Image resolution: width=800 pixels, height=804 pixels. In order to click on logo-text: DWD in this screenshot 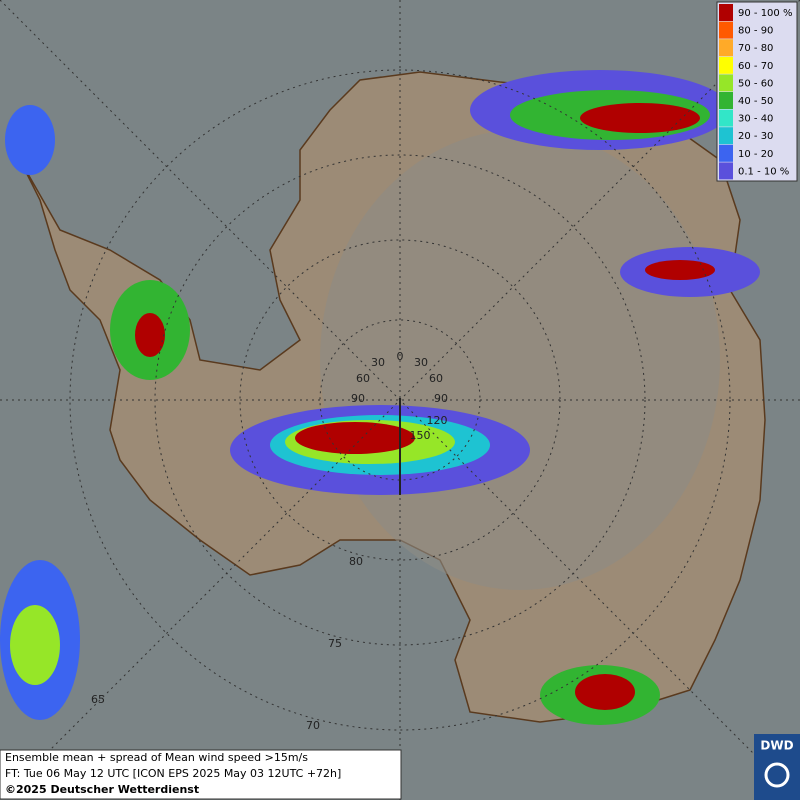, I will do `click(776, 746)`.